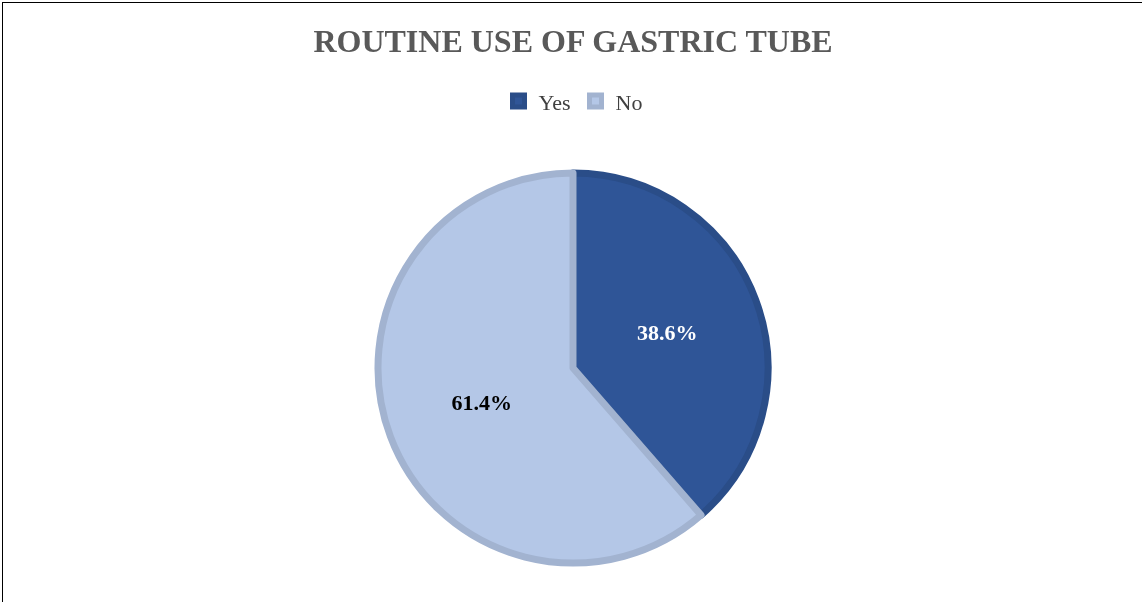 This screenshot has width=1146, height=606. Describe the element at coordinates (554, 102) in the screenshot. I see `legend-label: Yes` at that location.